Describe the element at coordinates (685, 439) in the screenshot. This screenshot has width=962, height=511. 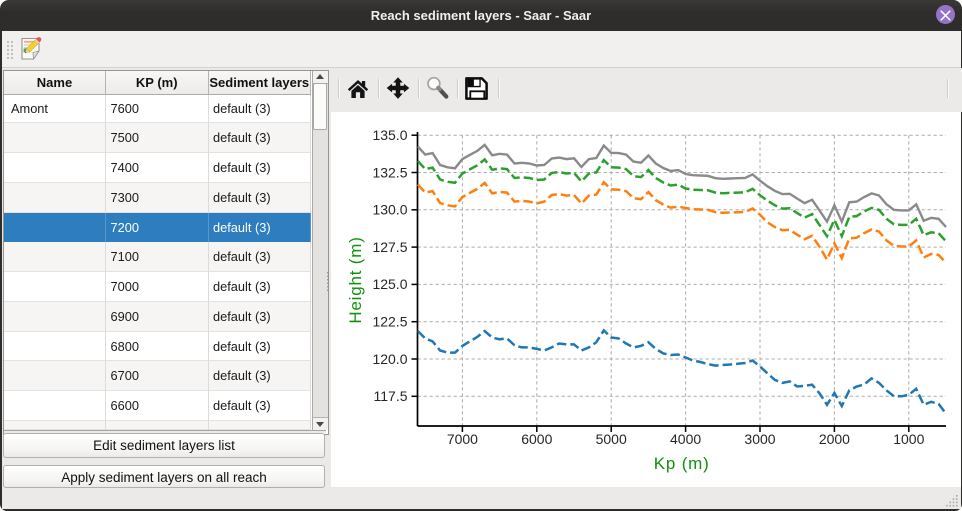
I see `svg-text: 4000` at that location.